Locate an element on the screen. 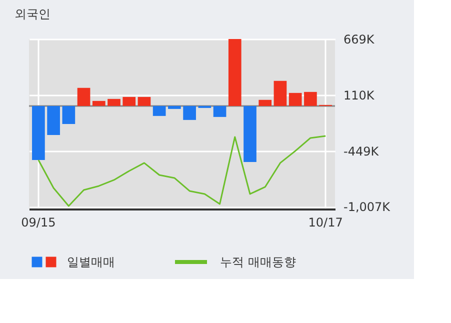 The width and height of the screenshot is (451, 323). chart-title: 외국인 is located at coordinates (32, 14).